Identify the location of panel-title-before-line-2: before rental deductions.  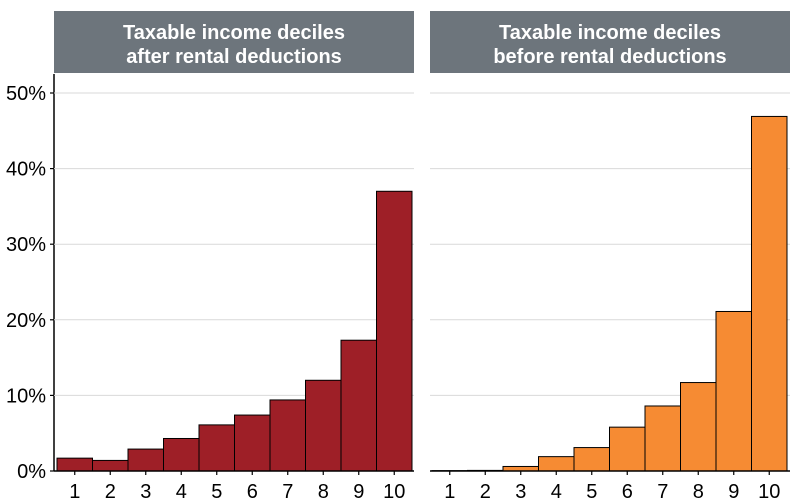
(609, 57).